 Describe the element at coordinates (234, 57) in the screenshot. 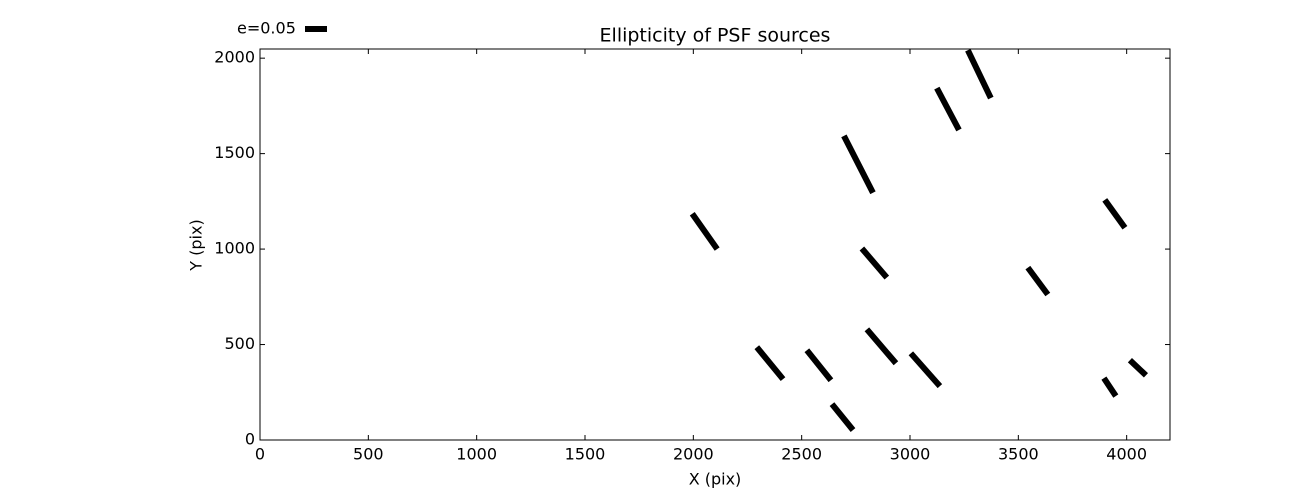

I see `y-tick-label: 2000` at that location.